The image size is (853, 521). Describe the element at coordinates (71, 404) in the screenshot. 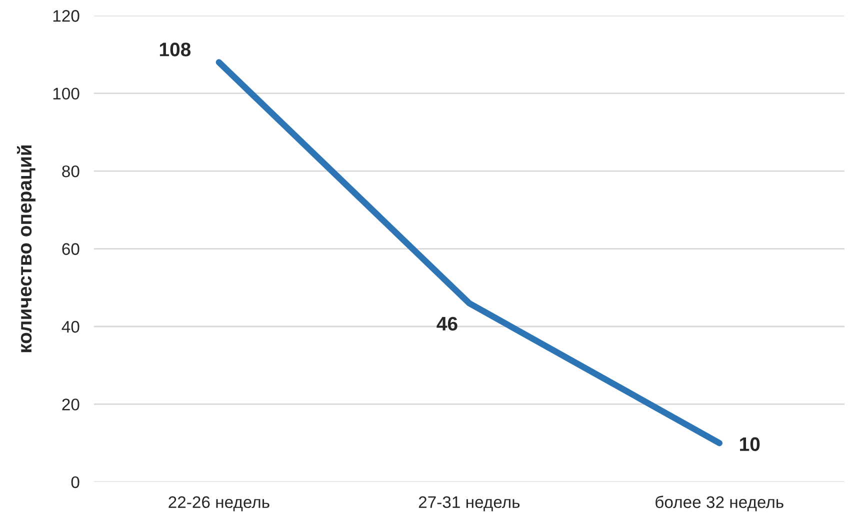

I see `y-tick-label: 20` at that location.